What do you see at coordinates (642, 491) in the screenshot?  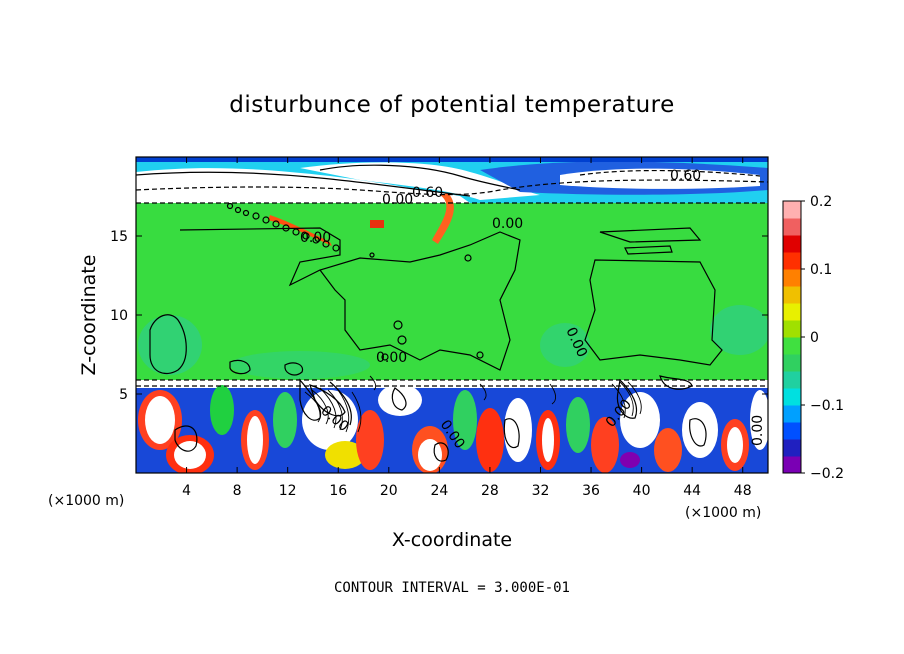 I see `x-tick-label: 40` at bounding box center [642, 491].